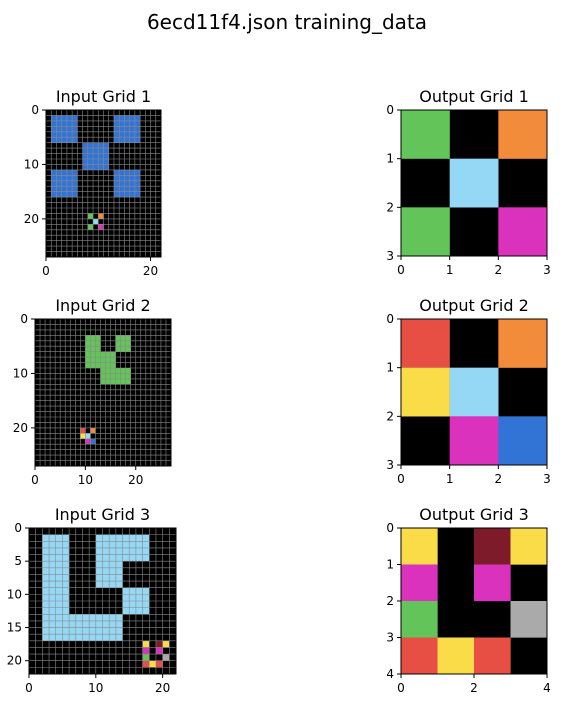 The image size is (574, 705). What do you see at coordinates (390, 159) in the screenshot?
I see `y-tick-label: 1` at bounding box center [390, 159].